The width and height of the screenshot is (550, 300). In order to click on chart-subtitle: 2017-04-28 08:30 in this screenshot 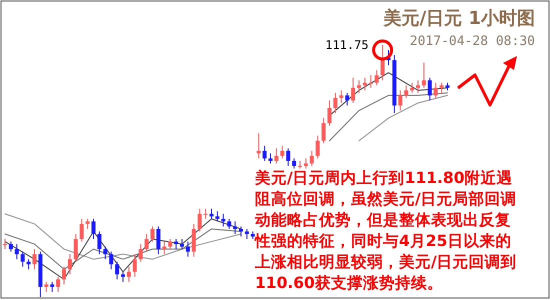, I will do `click(472, 41)`.